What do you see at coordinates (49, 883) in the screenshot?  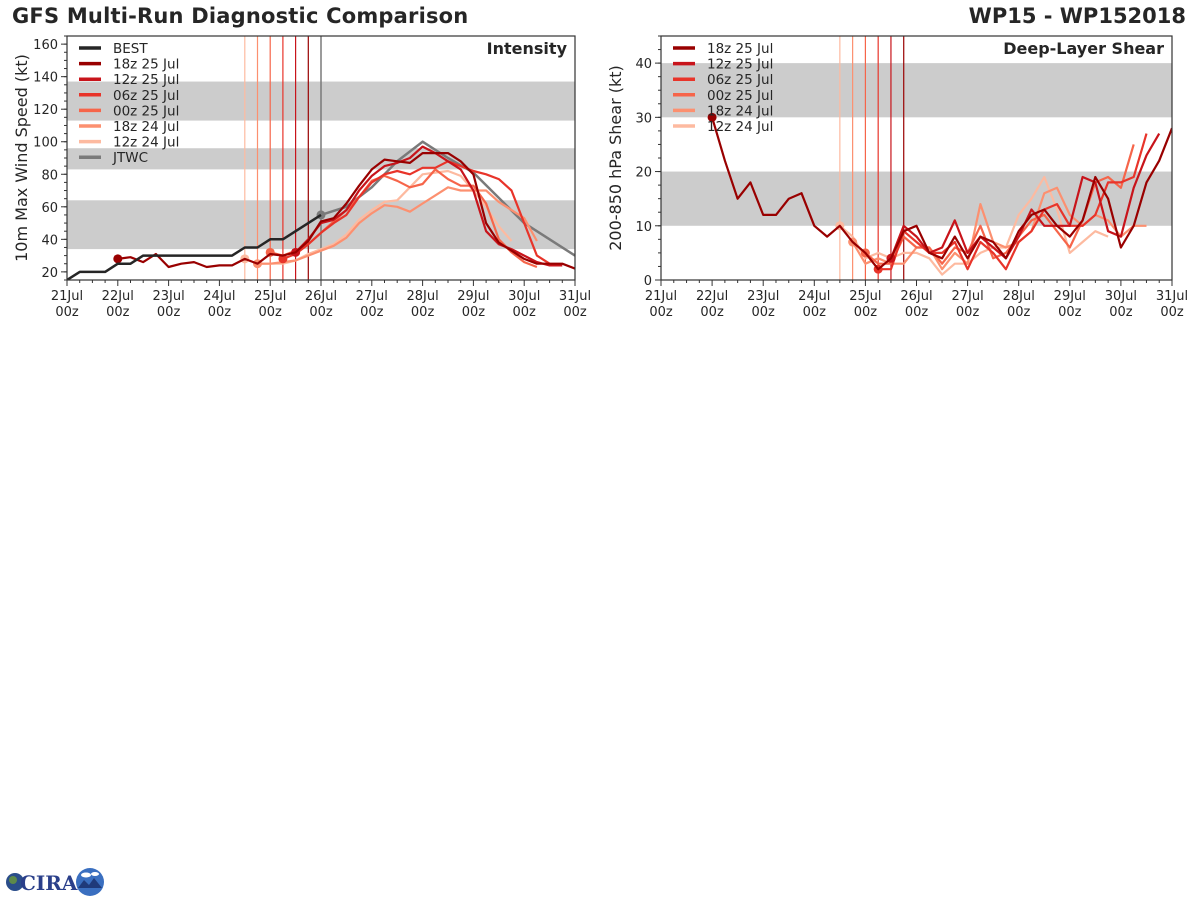 I see `logo-text: CIRA` at bounding box center [49, 883].